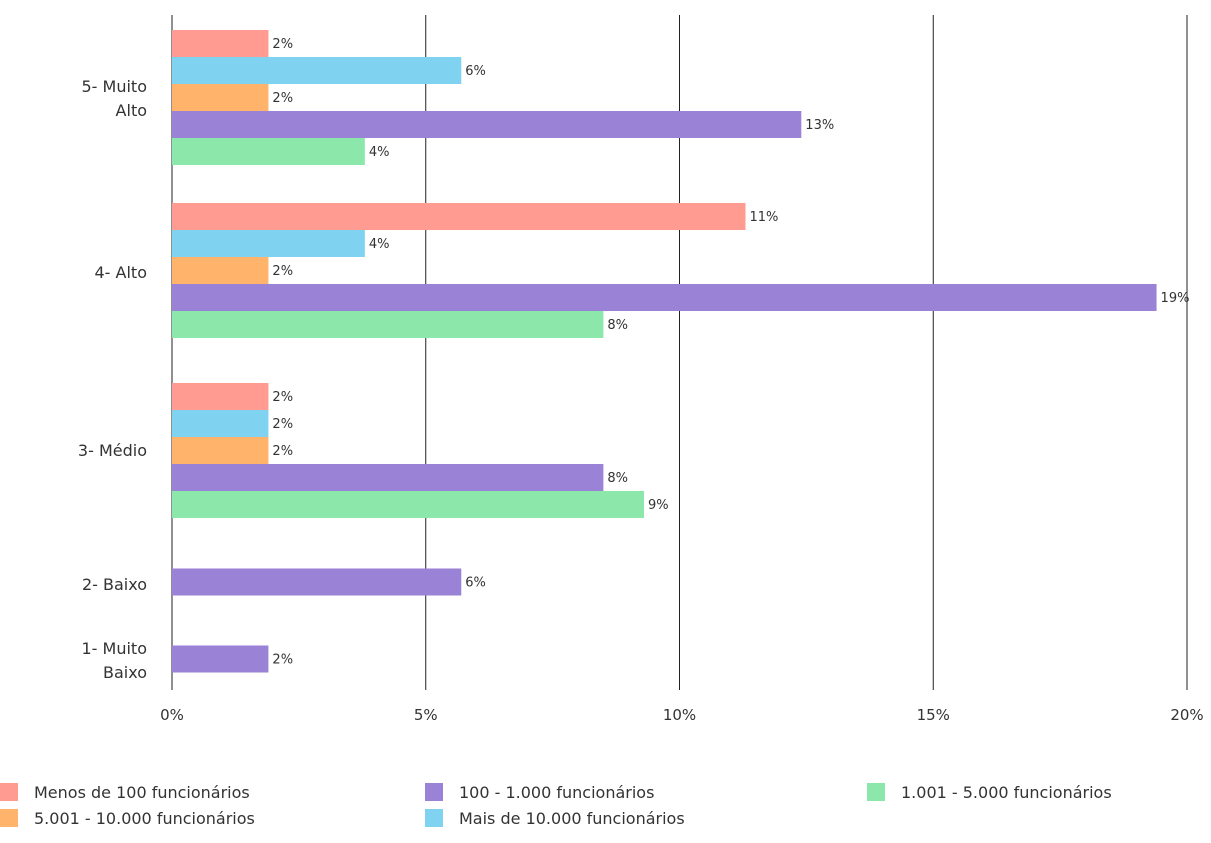 This screenshot has width=1211, height=843. I want to click on legend-label: Mais de 10.000 funcionários, so click(572, 818).